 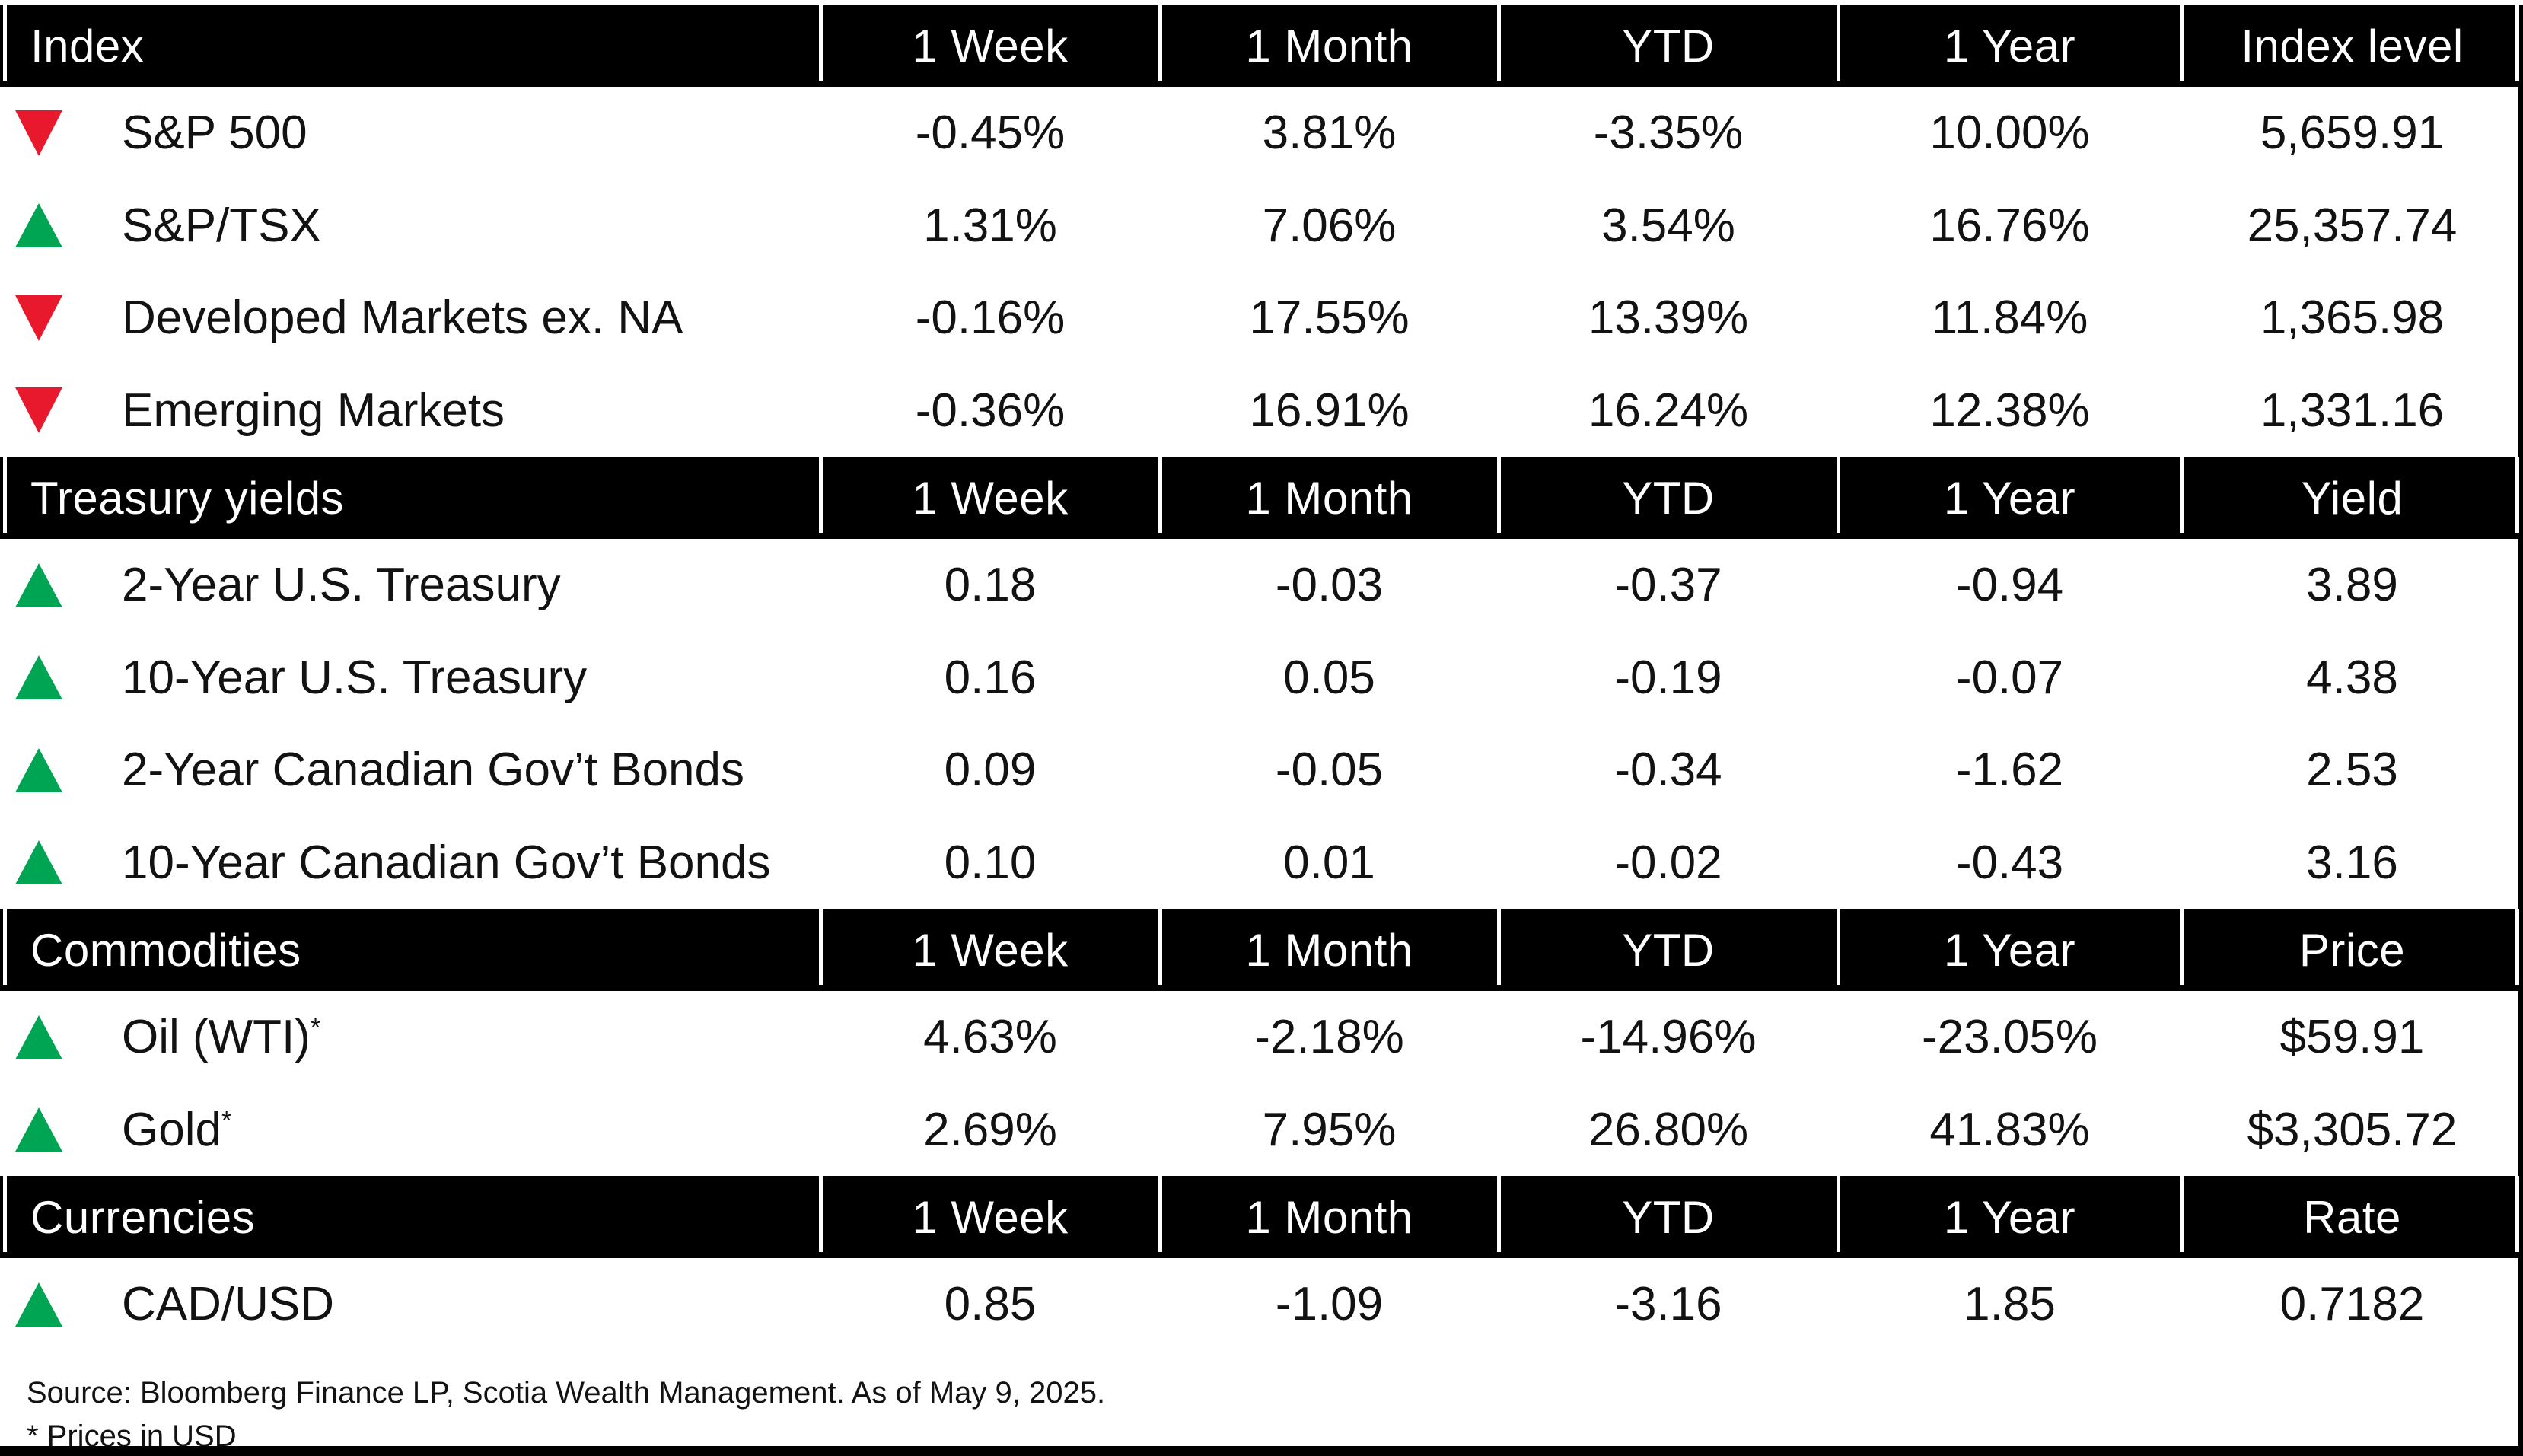 What do you see at coordinates (2352, 1037) in the screenshot?
I see `value-cell: $59.91` at bounding box center [2352, 1037].